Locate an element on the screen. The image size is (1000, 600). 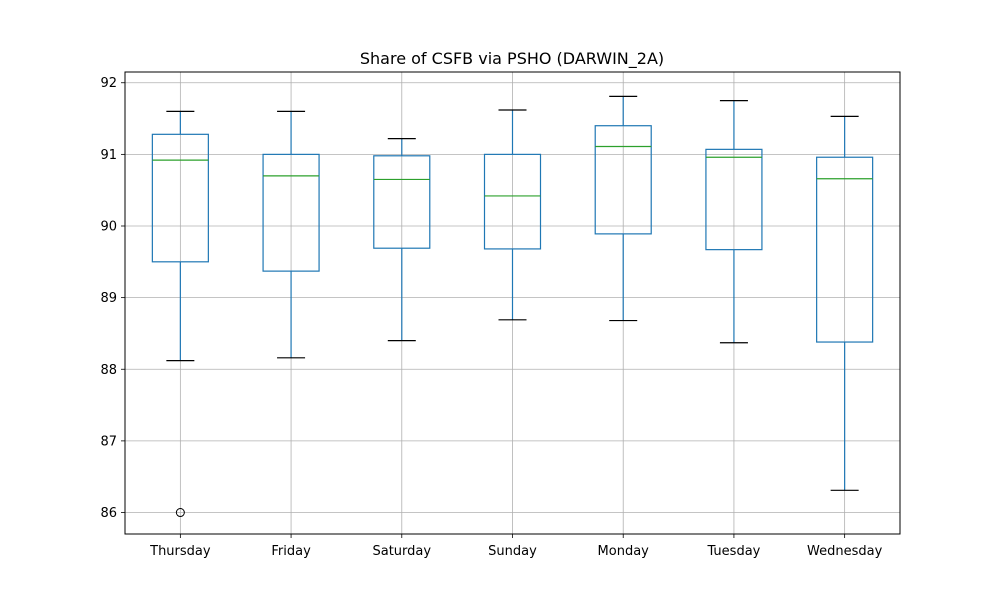
y-tick-label: 87 is located at coordinates (108, 441).